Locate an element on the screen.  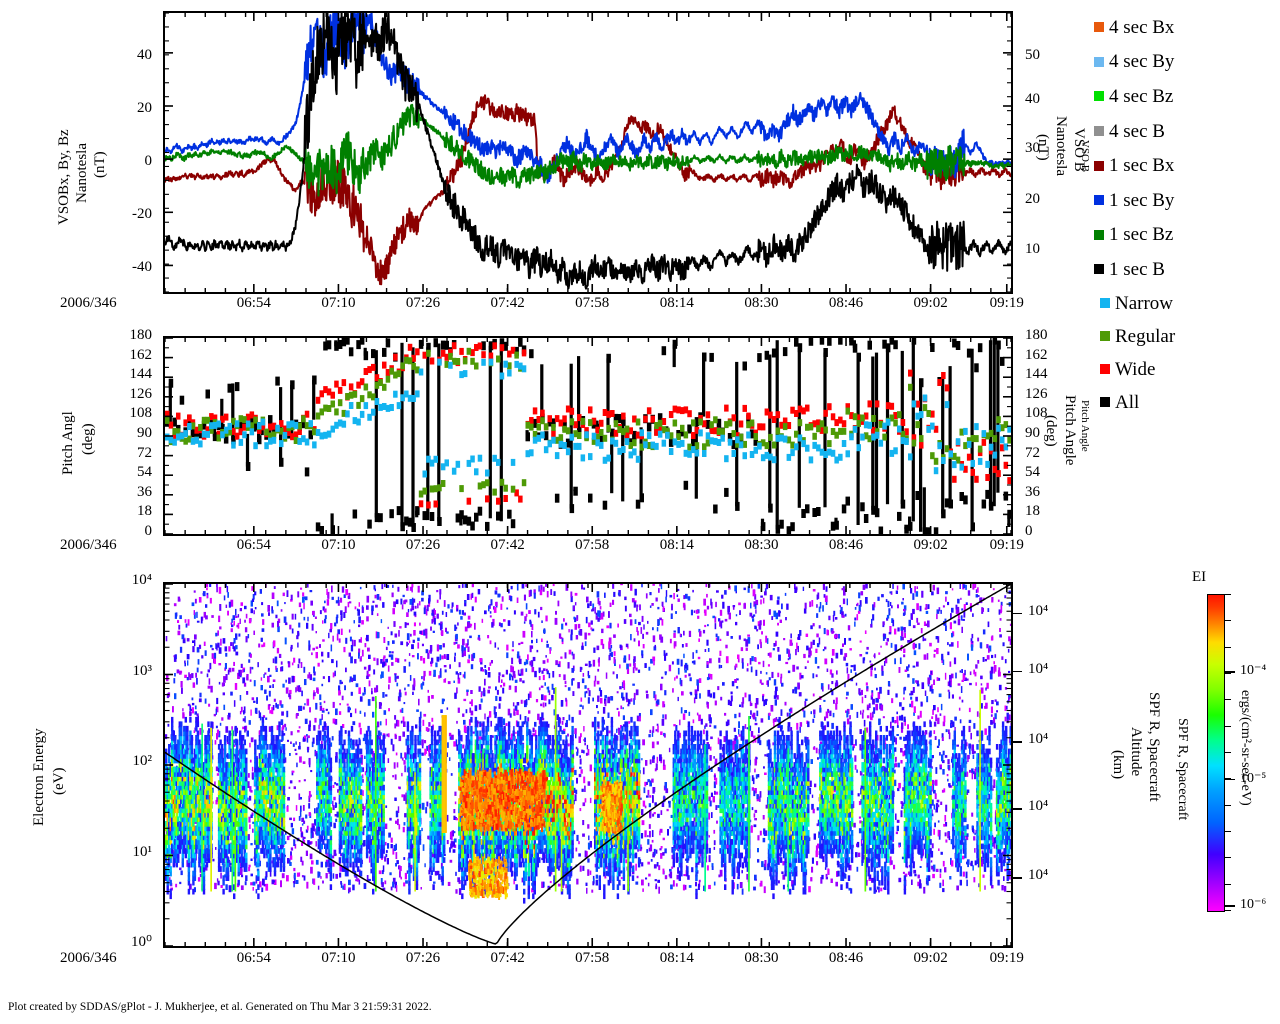
legend-item: 4 sec Bx is located at coordinates (1184, 27).